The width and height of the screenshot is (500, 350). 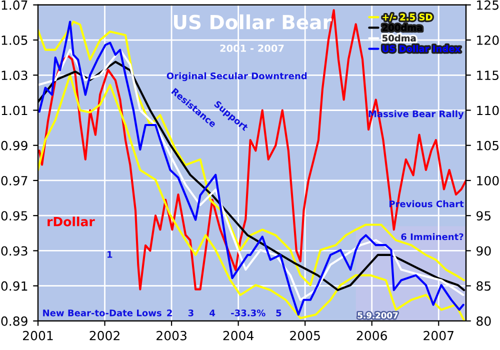 I want to click on y2-tick-label: 85, so click(x=483, y=286).